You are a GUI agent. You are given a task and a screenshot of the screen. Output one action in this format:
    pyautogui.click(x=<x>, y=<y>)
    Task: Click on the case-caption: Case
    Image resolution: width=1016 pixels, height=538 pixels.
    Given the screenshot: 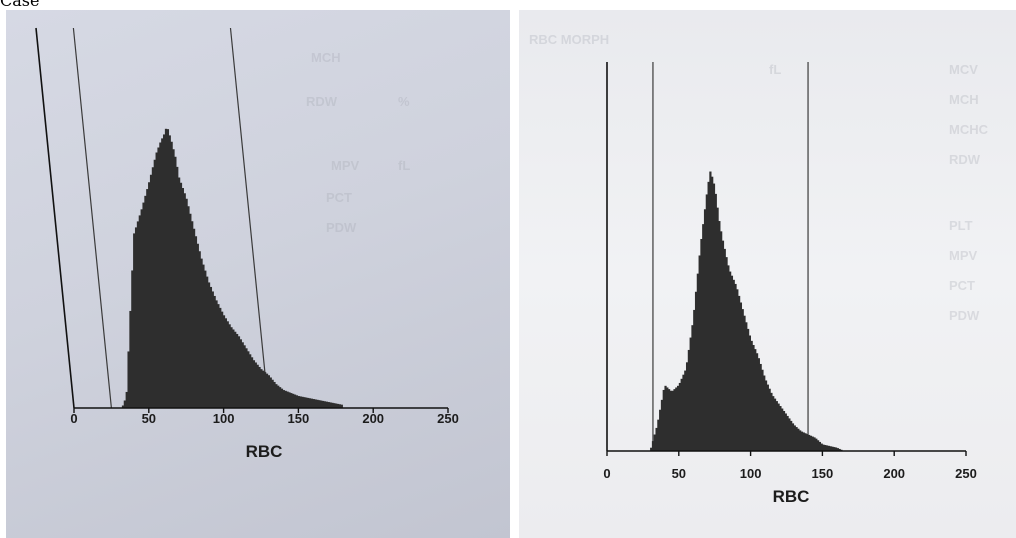 What is the action you would take?
    pyautogui.click(x=20, y=5)
    